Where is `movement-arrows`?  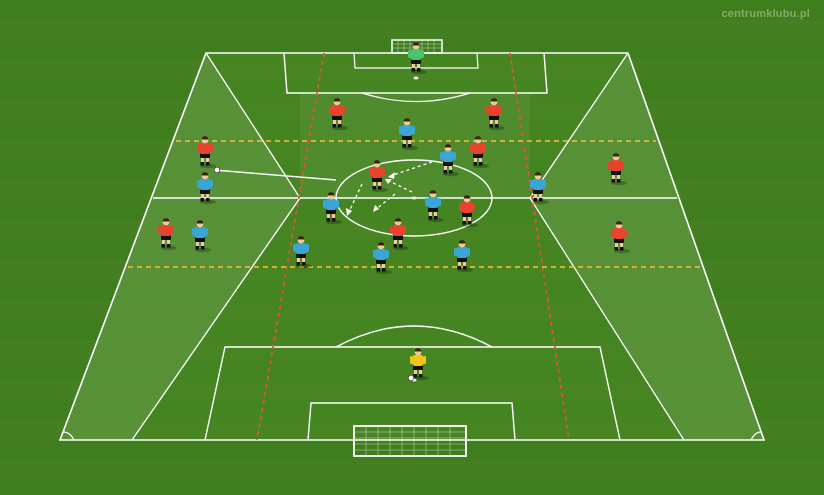
movement-arrows is located at coordinates (390, 188).